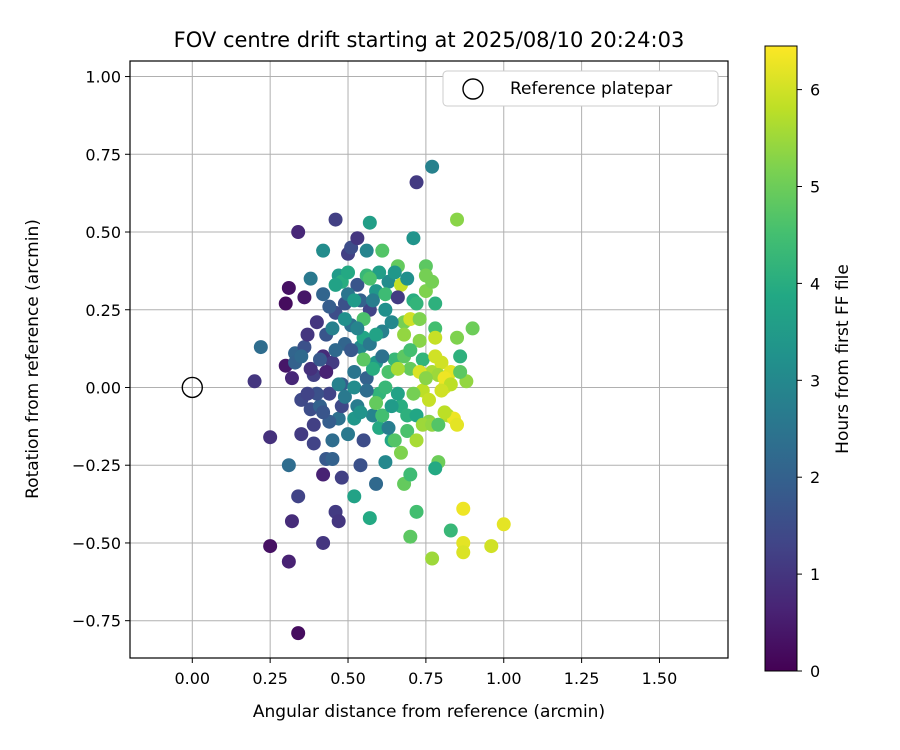  I want to click on y-tick-label: 0.50, so click(103, 232).